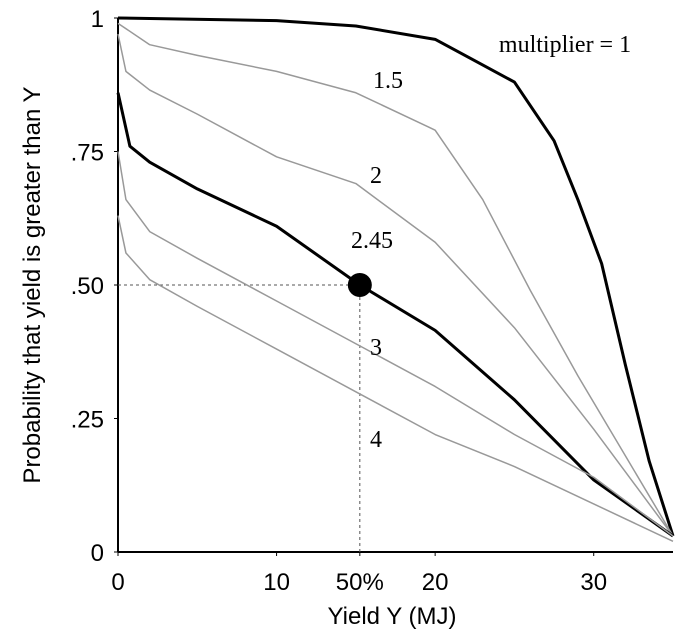 This screenshot has width=675, height=637. Describe the element at coordinates (97, 553) in the screenshot. I see `y-tick-label: 0` at that location.